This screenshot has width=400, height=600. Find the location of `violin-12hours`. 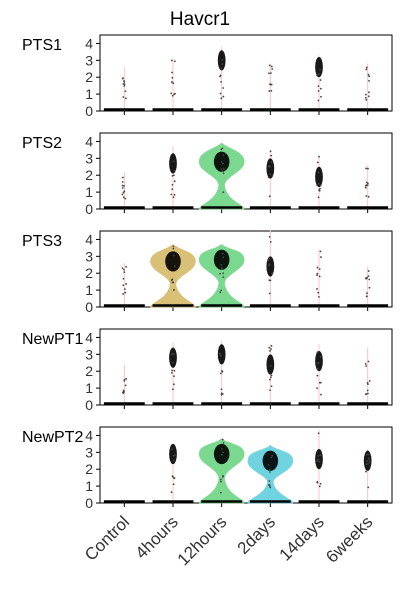

violin-12hours is located at coordinates (221, 276).